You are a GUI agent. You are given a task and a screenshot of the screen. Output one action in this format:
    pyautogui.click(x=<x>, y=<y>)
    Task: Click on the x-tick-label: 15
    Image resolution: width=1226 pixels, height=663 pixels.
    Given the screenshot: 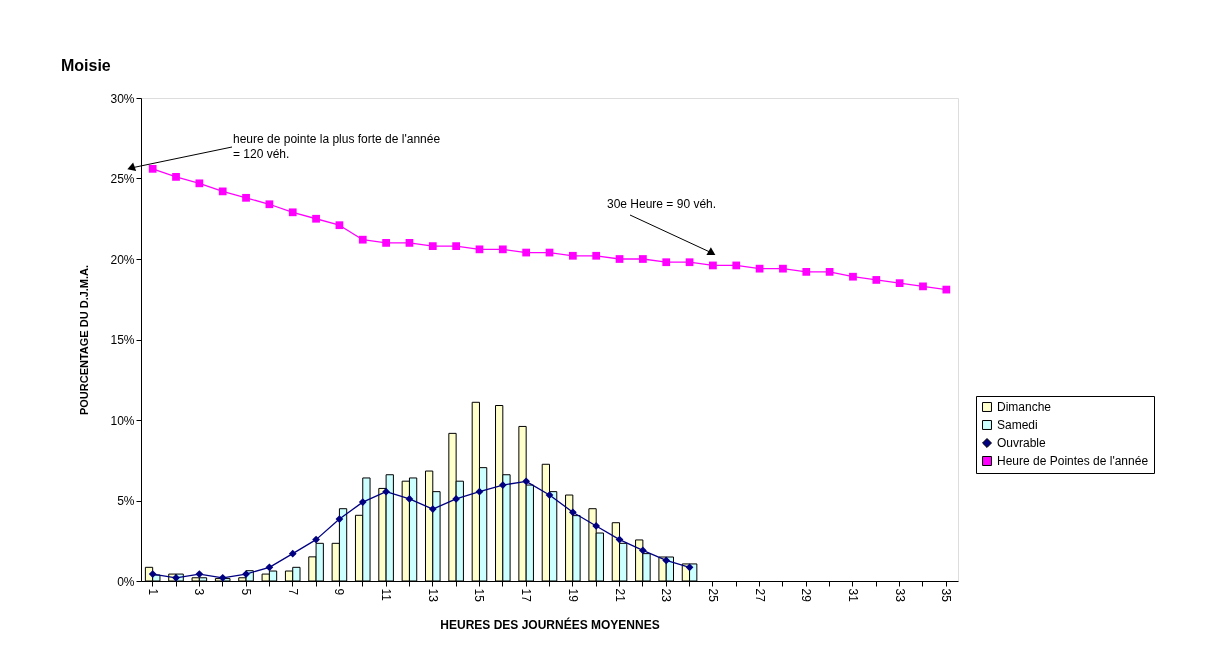 What is the action you would take?
    pyautogui.click(x=479, y=595)
    